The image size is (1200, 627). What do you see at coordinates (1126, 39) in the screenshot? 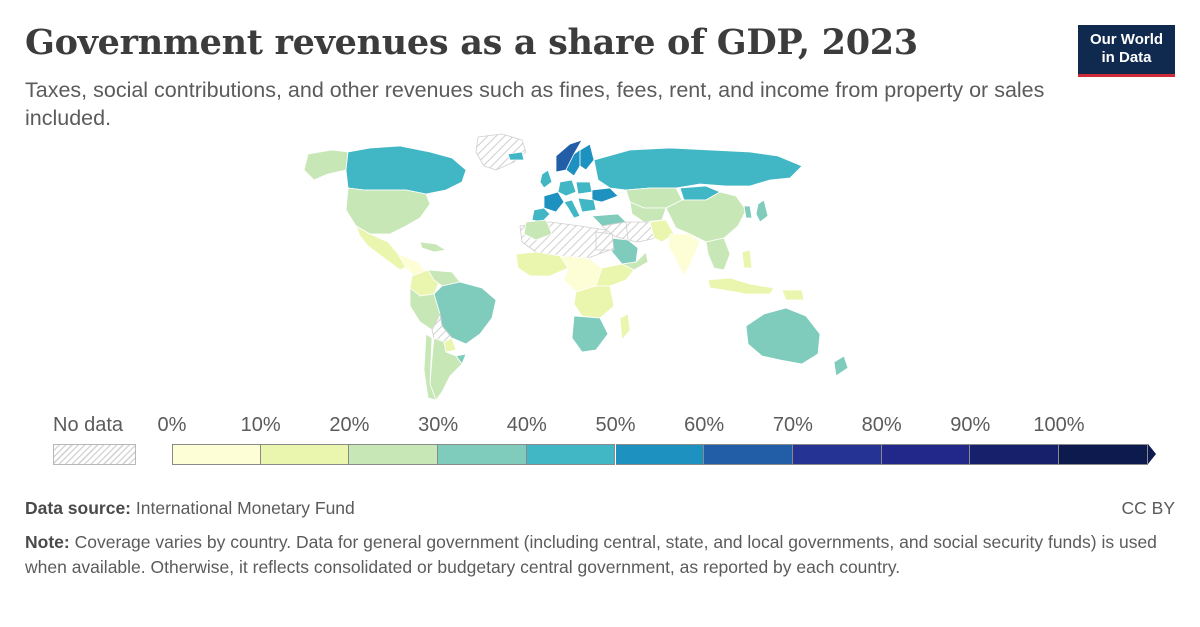
I see `logo-line-1: Our World` at bounding box center [1126, 39].